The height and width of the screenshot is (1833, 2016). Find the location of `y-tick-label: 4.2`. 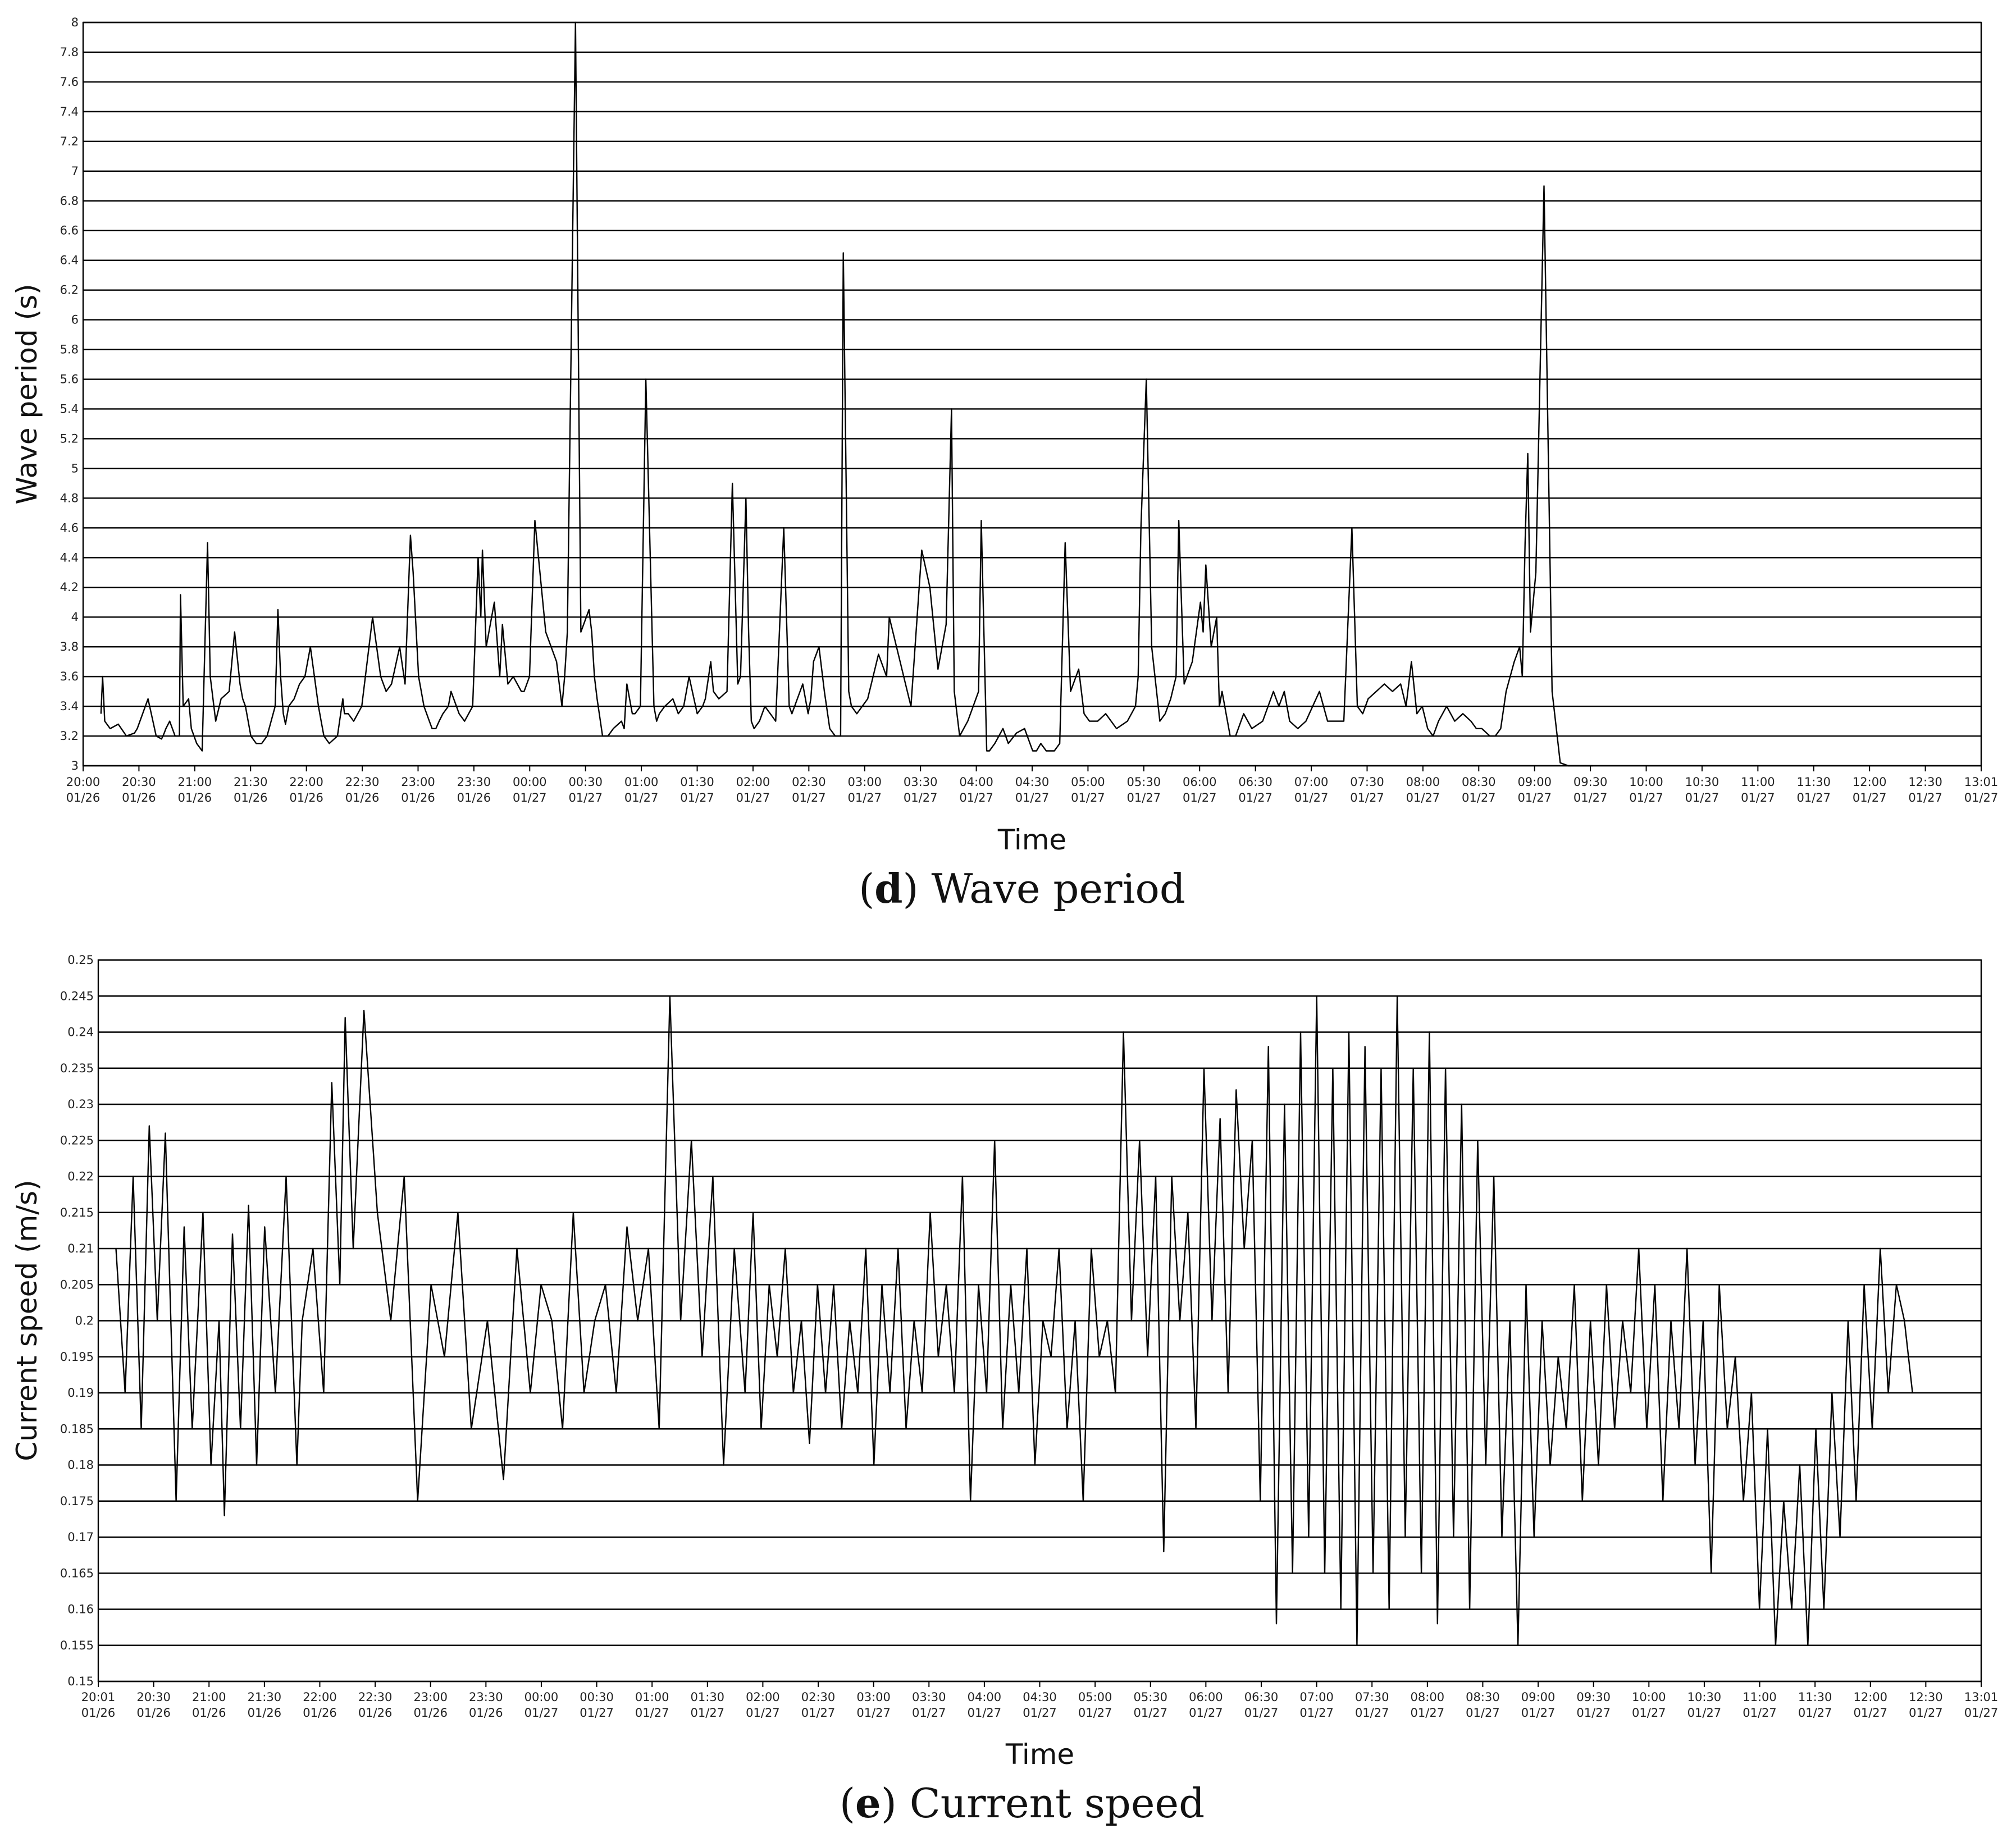

y-tick-label: 4.2 is located at coordinates (69, 587).